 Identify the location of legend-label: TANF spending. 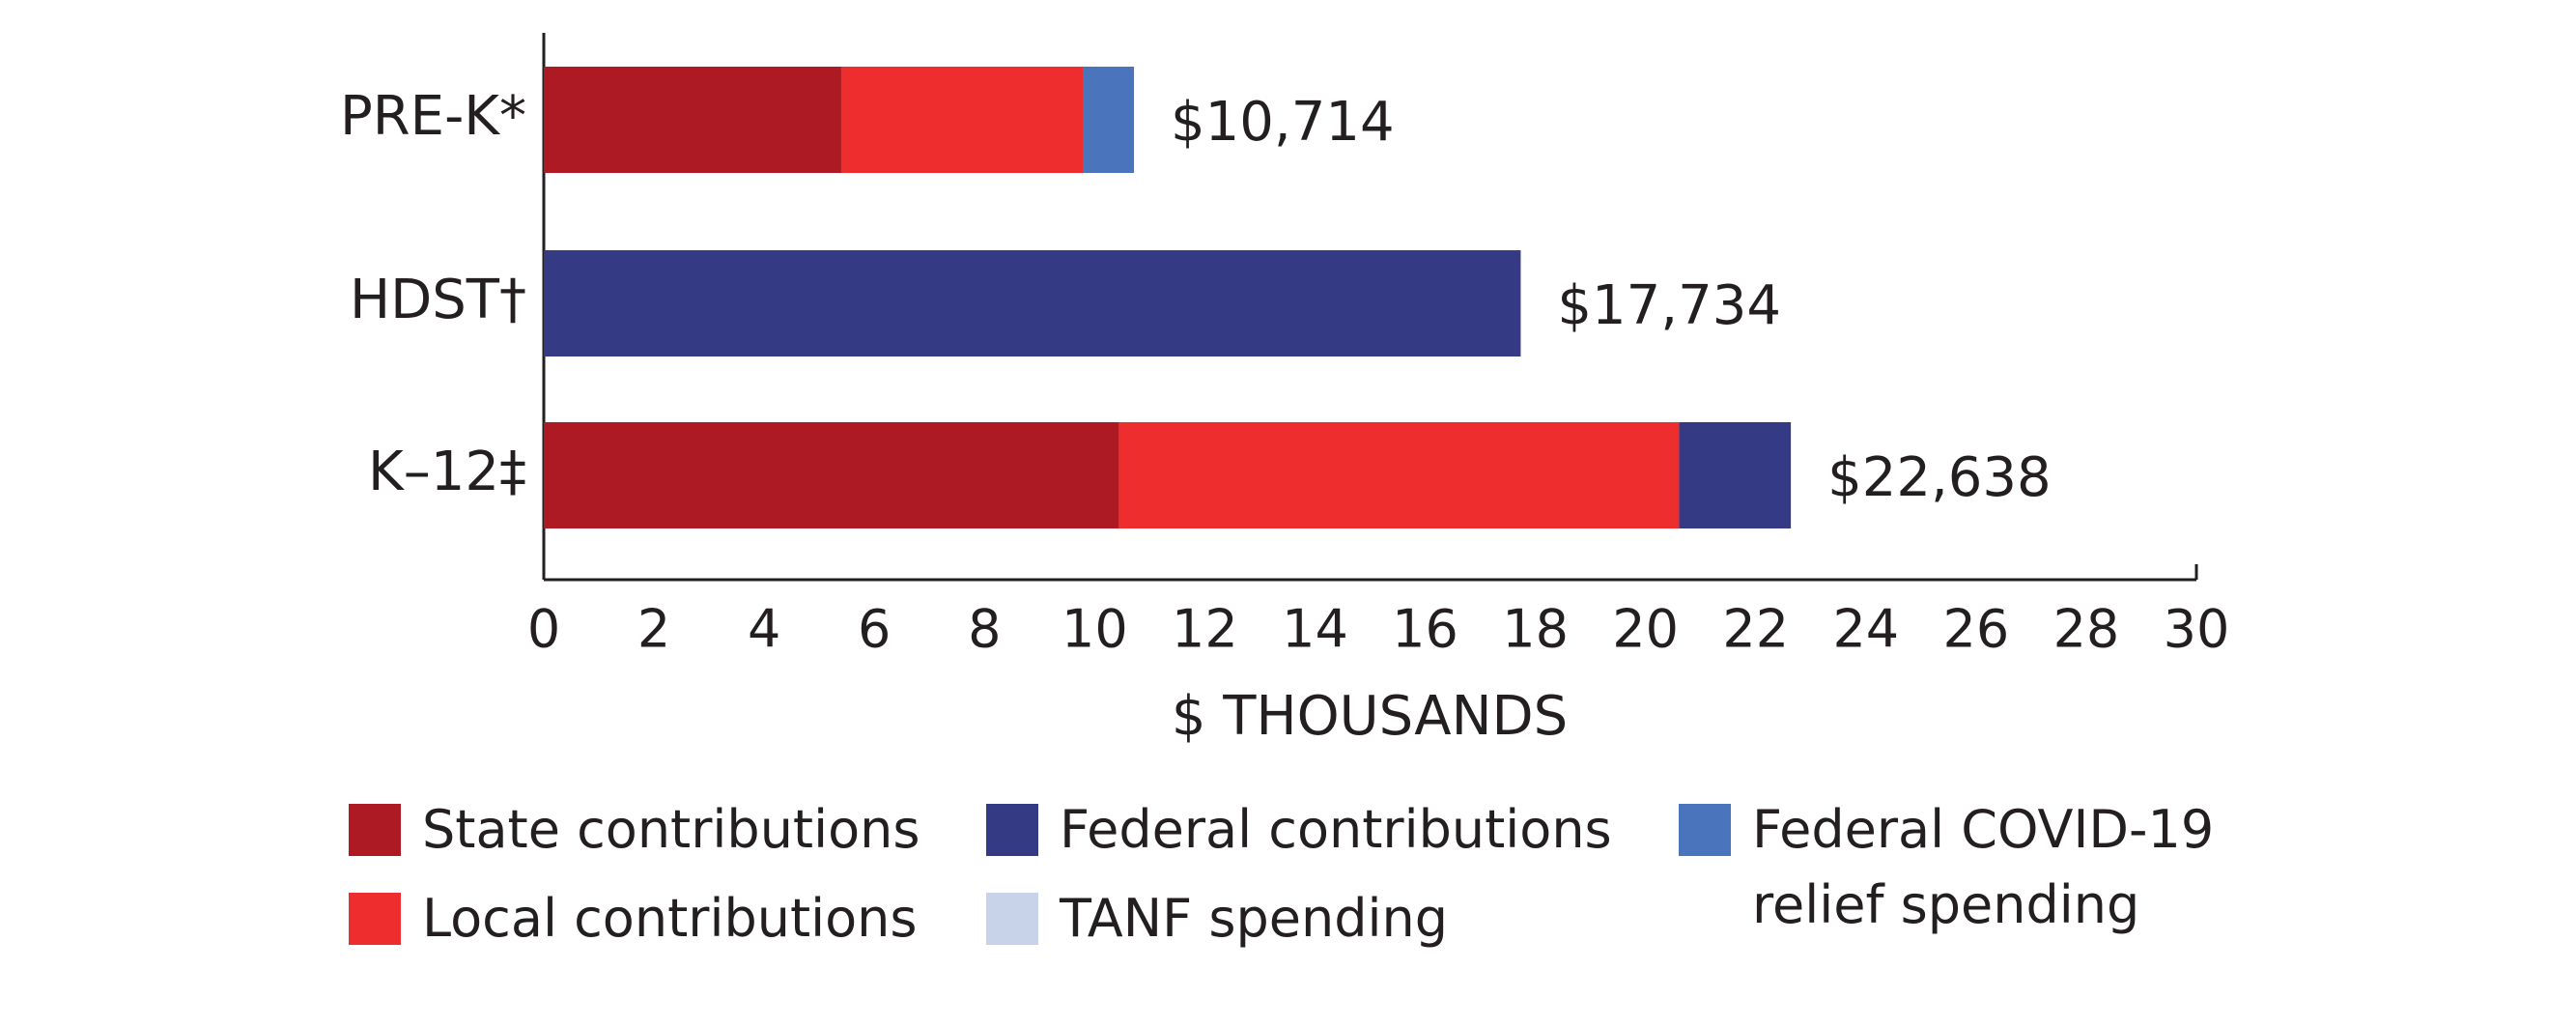
(1254, 919).